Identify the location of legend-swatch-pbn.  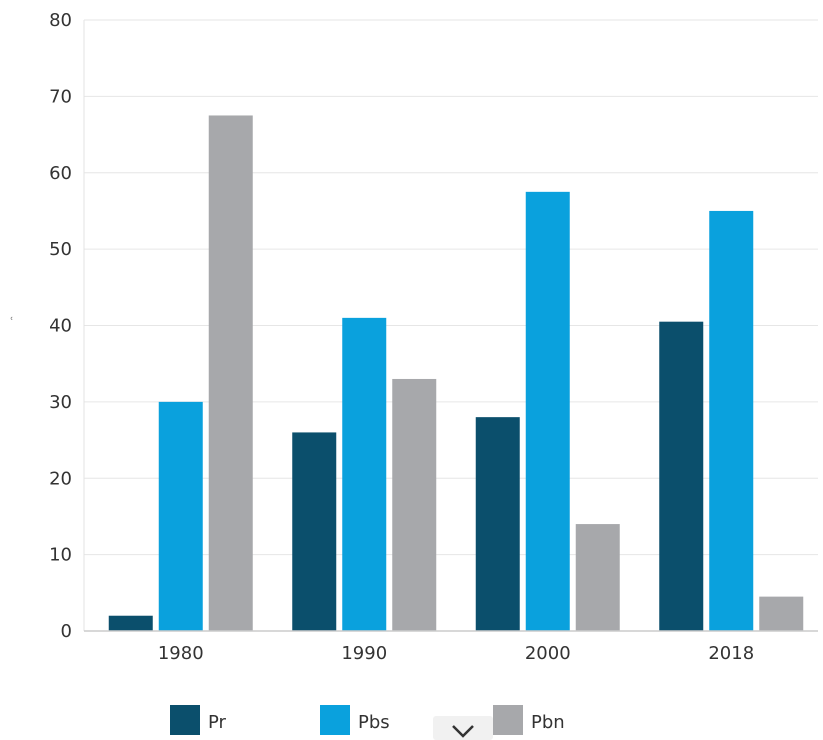
(508, 720).